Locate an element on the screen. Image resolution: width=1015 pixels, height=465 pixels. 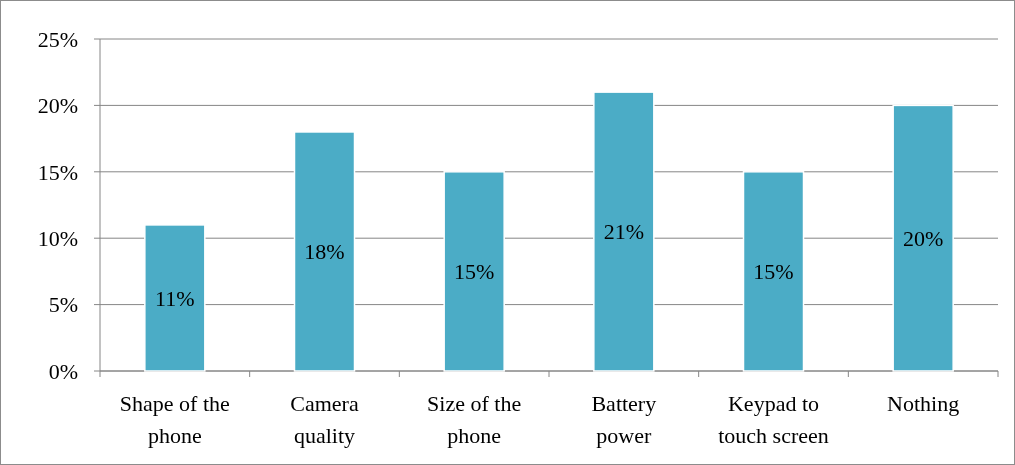
x-tick-label: Battery power is located at coordinates (624, 419).